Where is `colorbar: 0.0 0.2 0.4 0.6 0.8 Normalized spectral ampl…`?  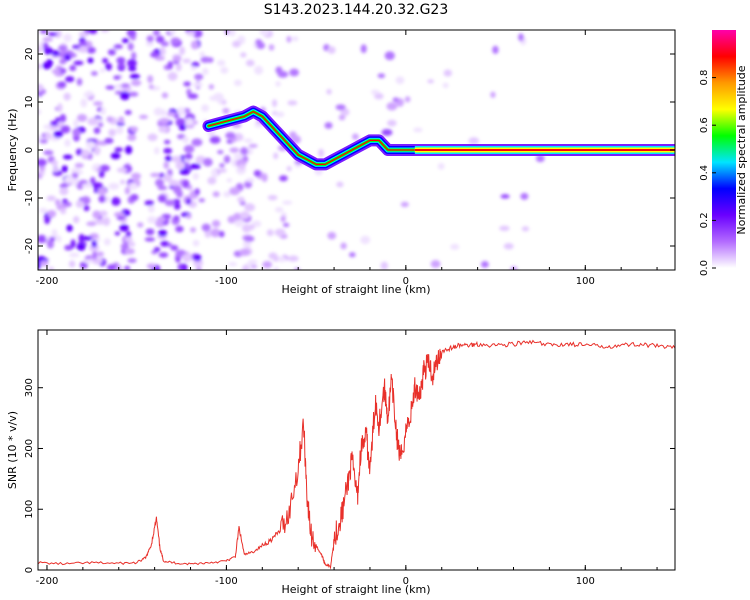
colorbar: 0.0 0.2 0.4 0.6 0.8 Normalized spectral ampl… is located at coordinates (723, 153).